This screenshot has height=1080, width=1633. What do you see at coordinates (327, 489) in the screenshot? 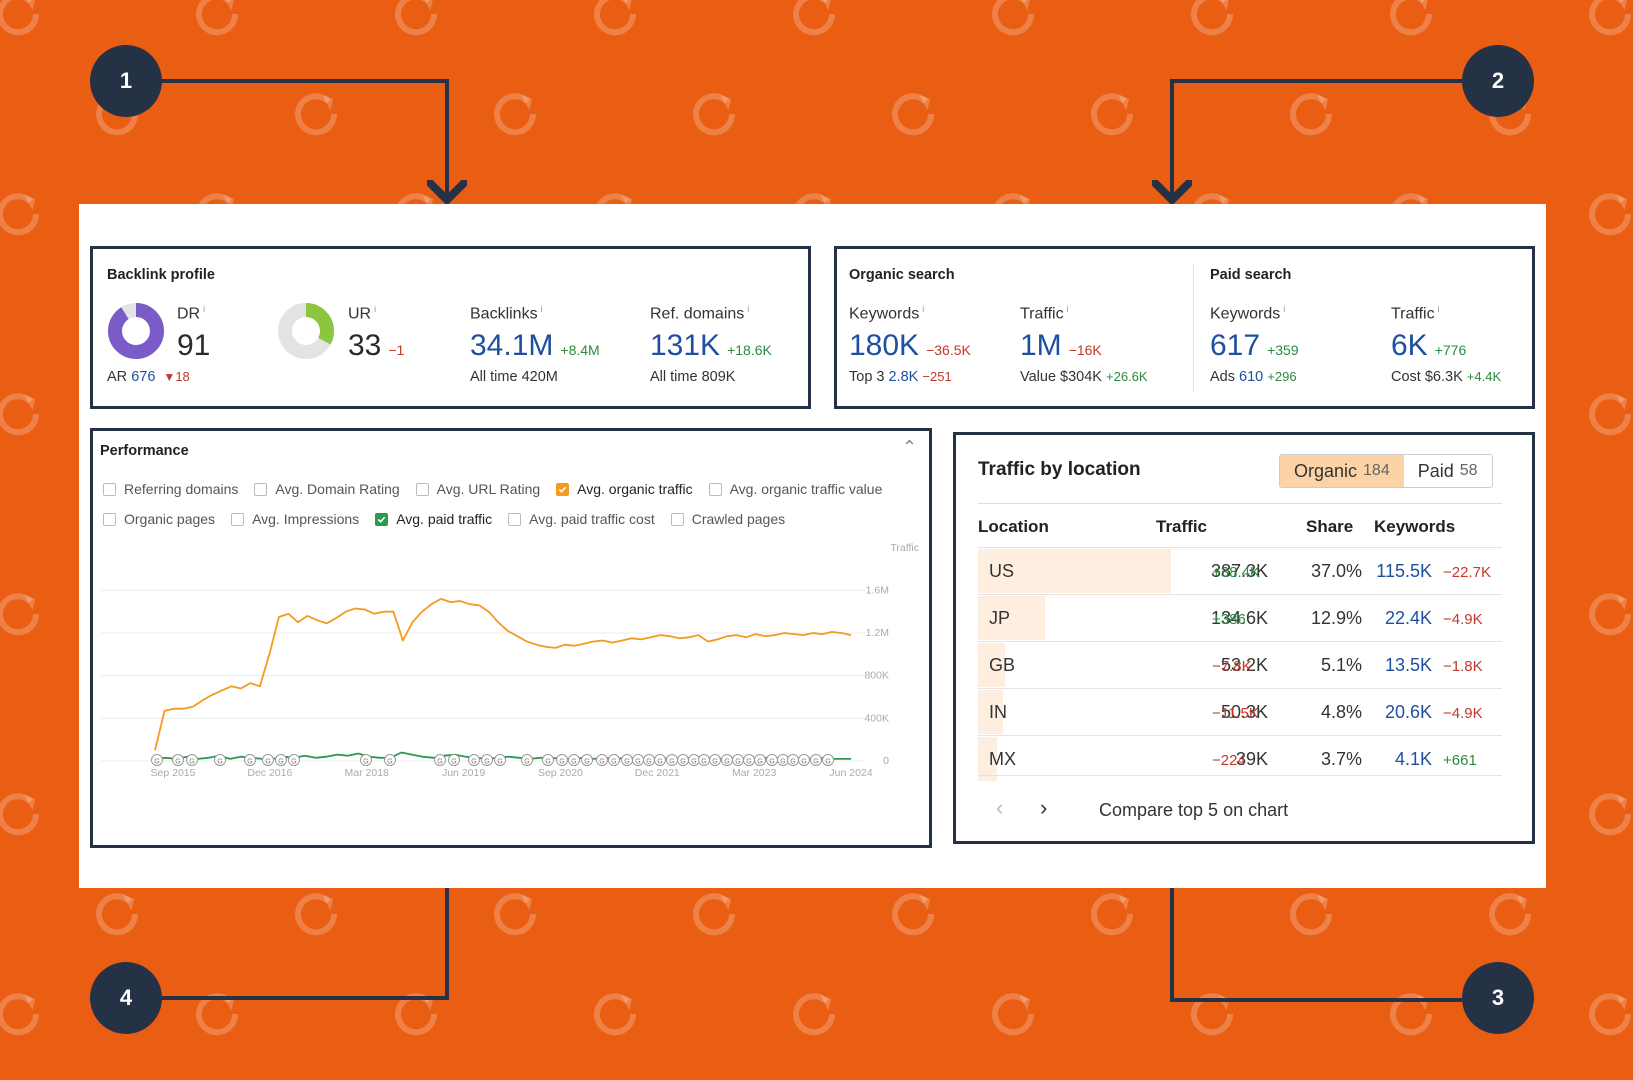
I see `metric-checkbox: Avg. Domain Rating` at bounding box center [327, 489].